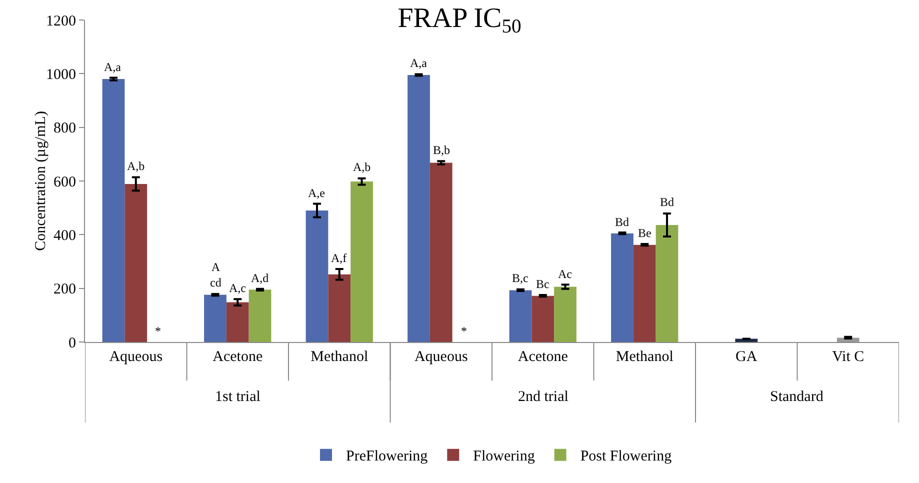  What do you see at coordinates (645, 233) in the screenshot?
I see `data-label: Be` at bounding box center [645, 233].